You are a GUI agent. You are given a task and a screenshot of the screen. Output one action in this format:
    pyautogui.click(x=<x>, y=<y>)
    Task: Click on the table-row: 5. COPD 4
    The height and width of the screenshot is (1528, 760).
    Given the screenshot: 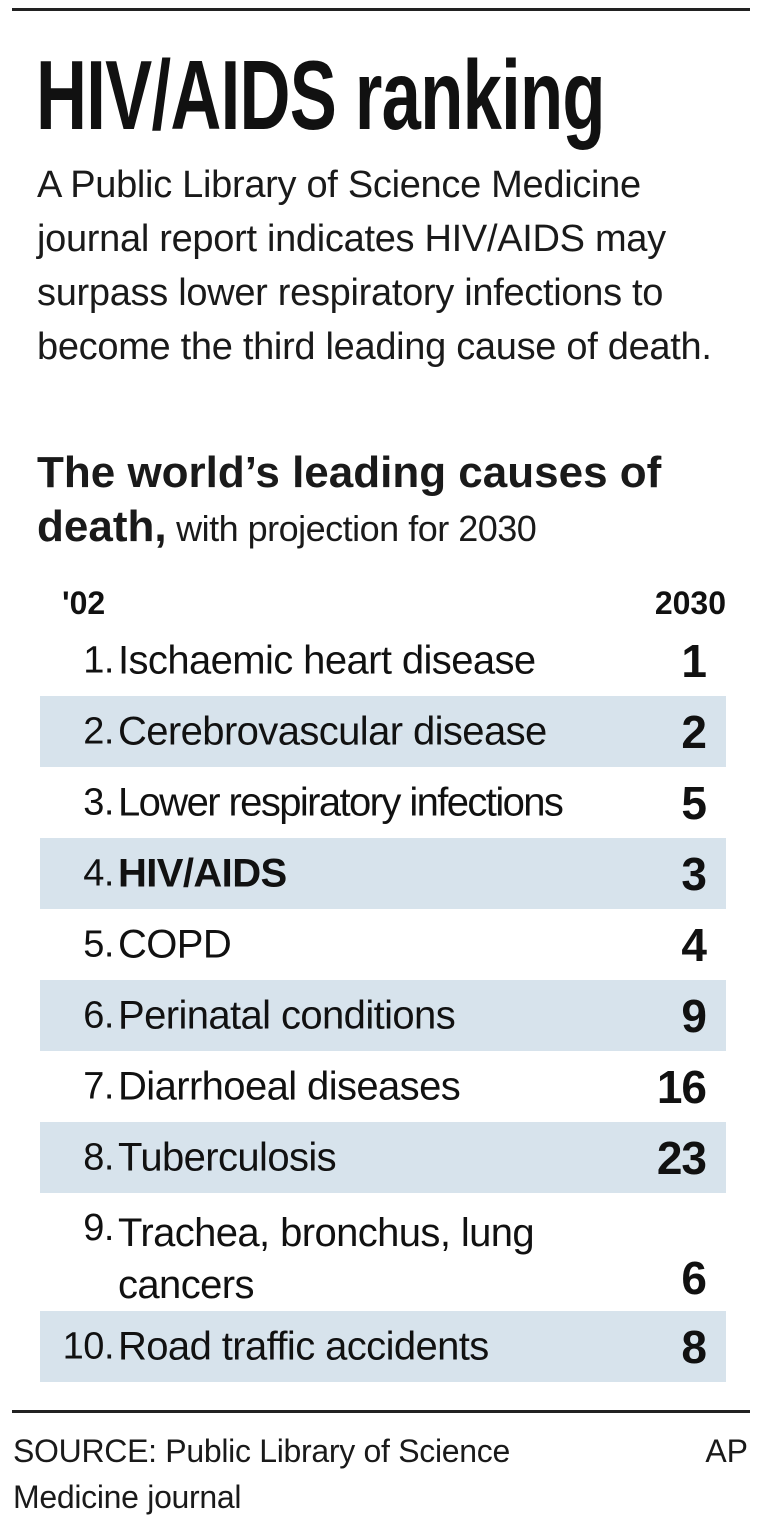 What is the action you would take?
    pyautogui.click(x=383, y=944)
    